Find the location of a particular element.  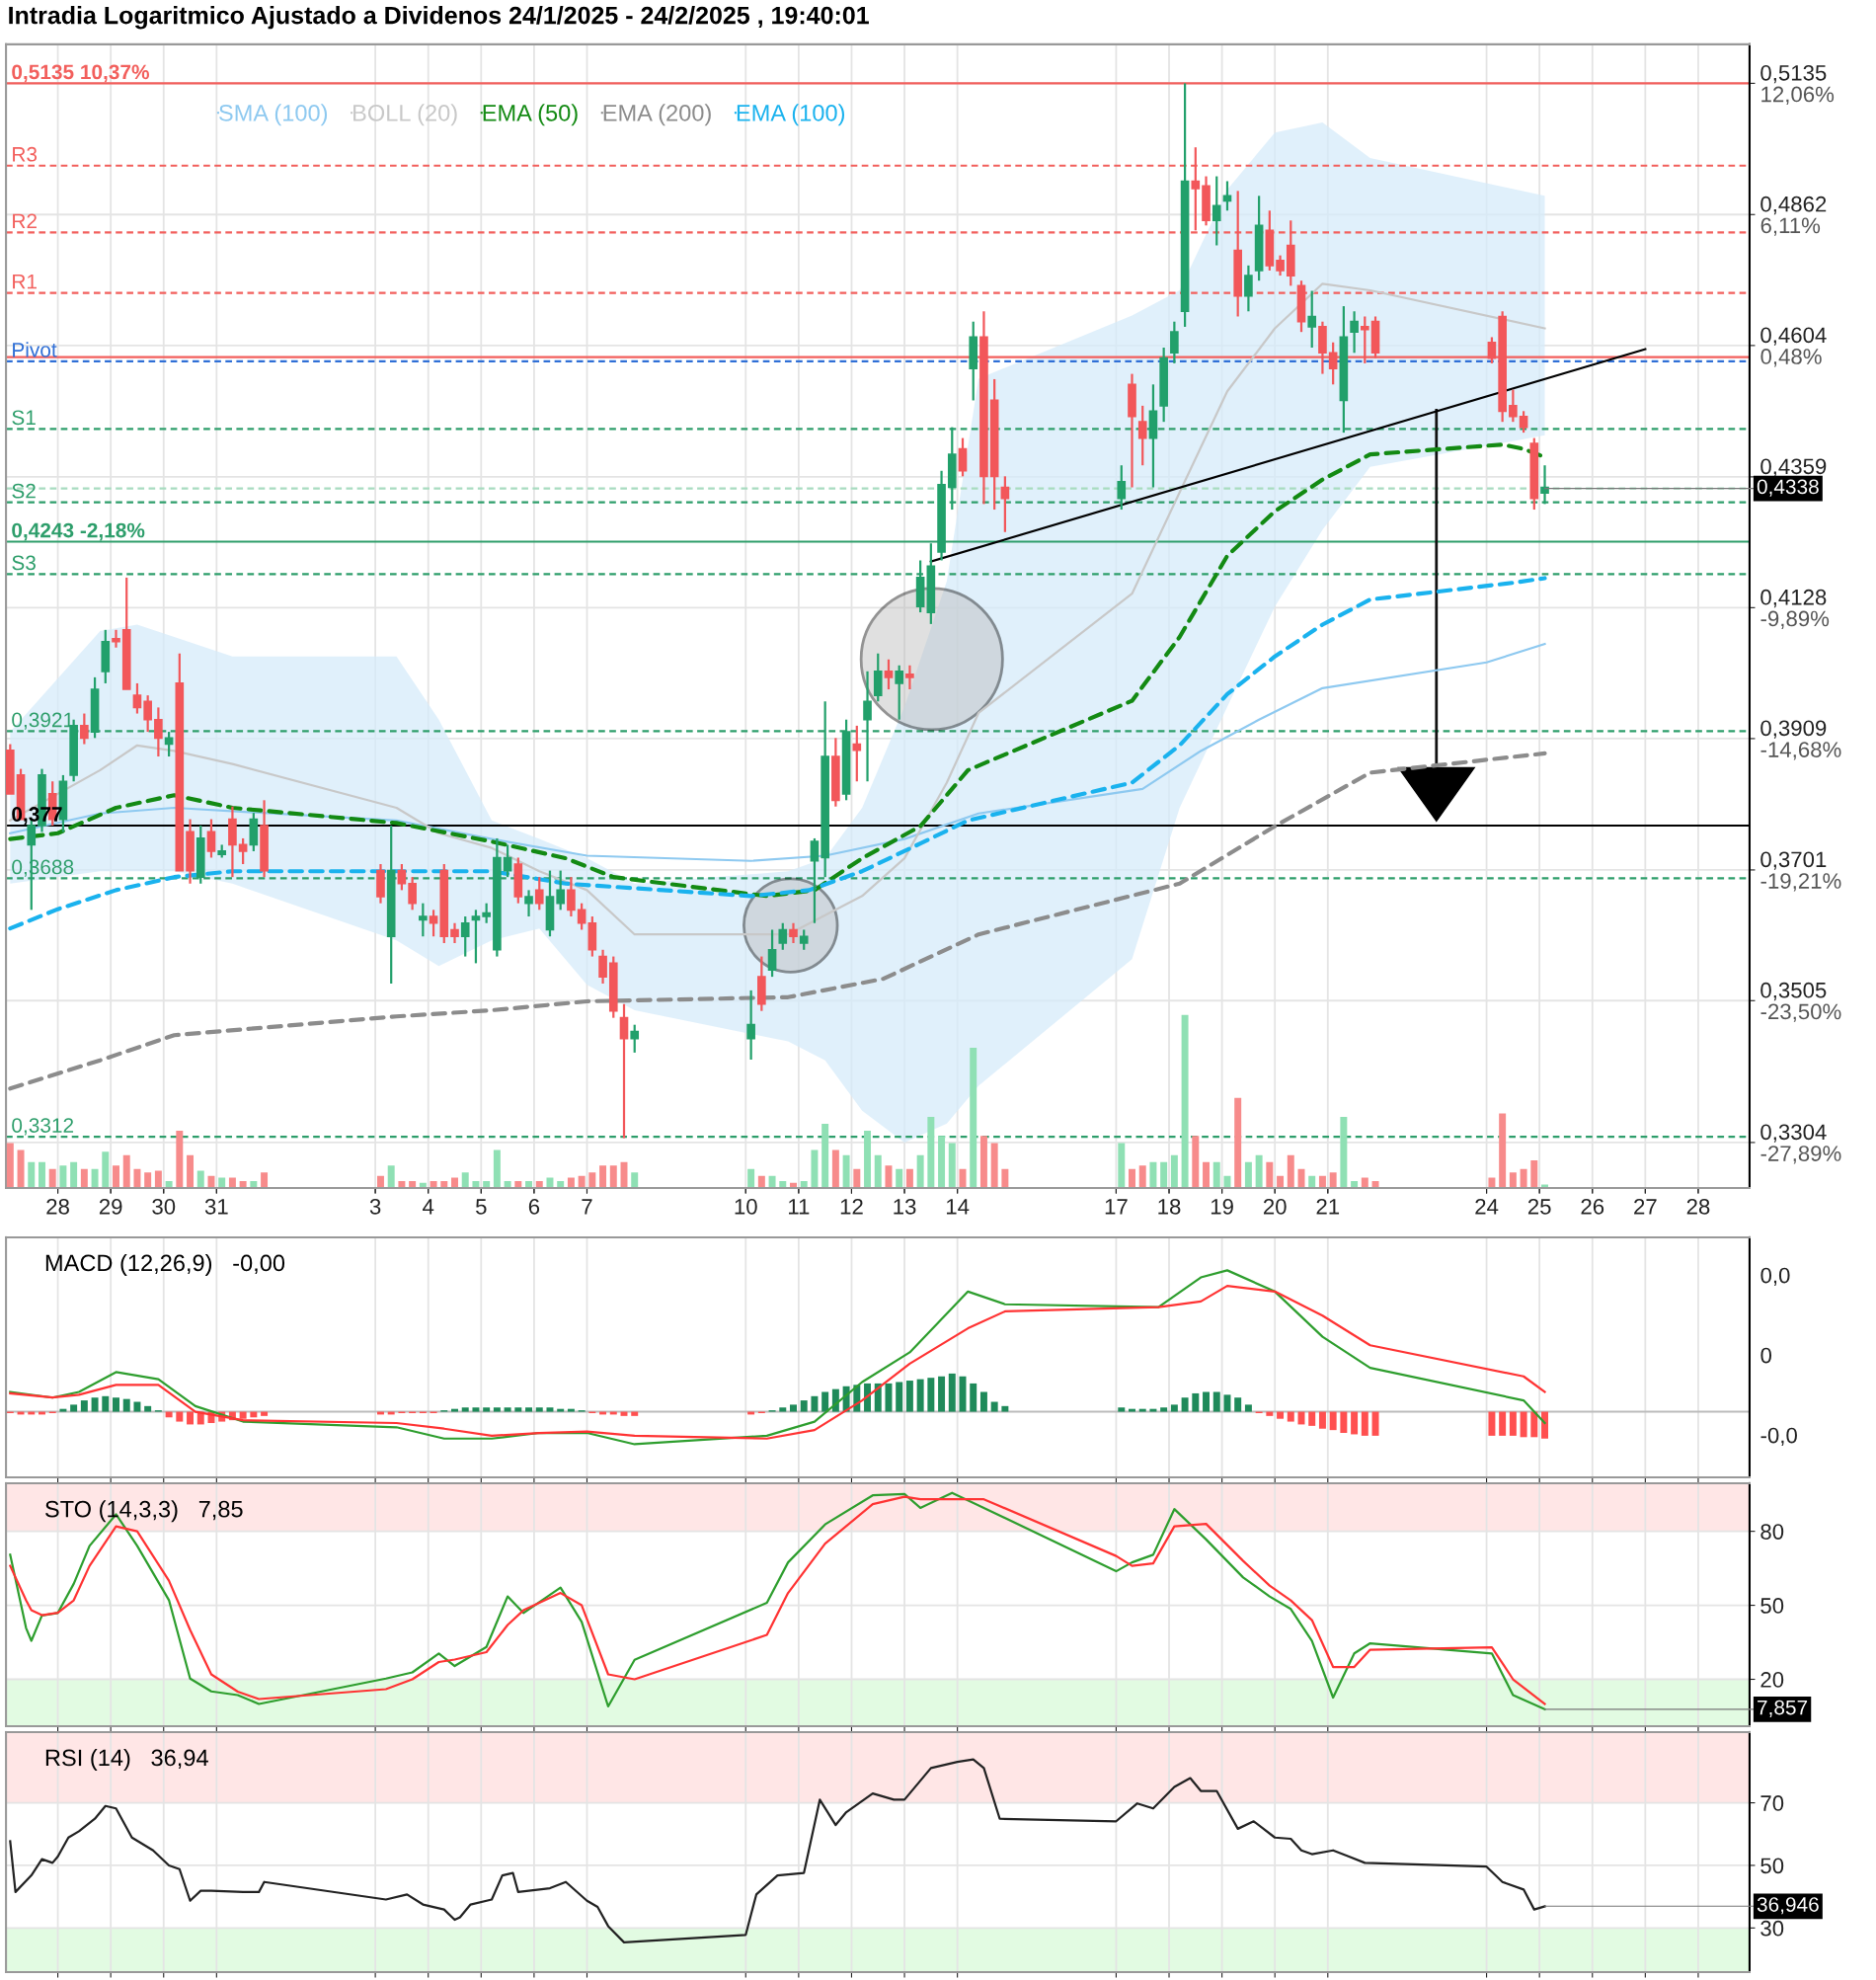

text: 0,0 is located at coordinates (1775, 1277).